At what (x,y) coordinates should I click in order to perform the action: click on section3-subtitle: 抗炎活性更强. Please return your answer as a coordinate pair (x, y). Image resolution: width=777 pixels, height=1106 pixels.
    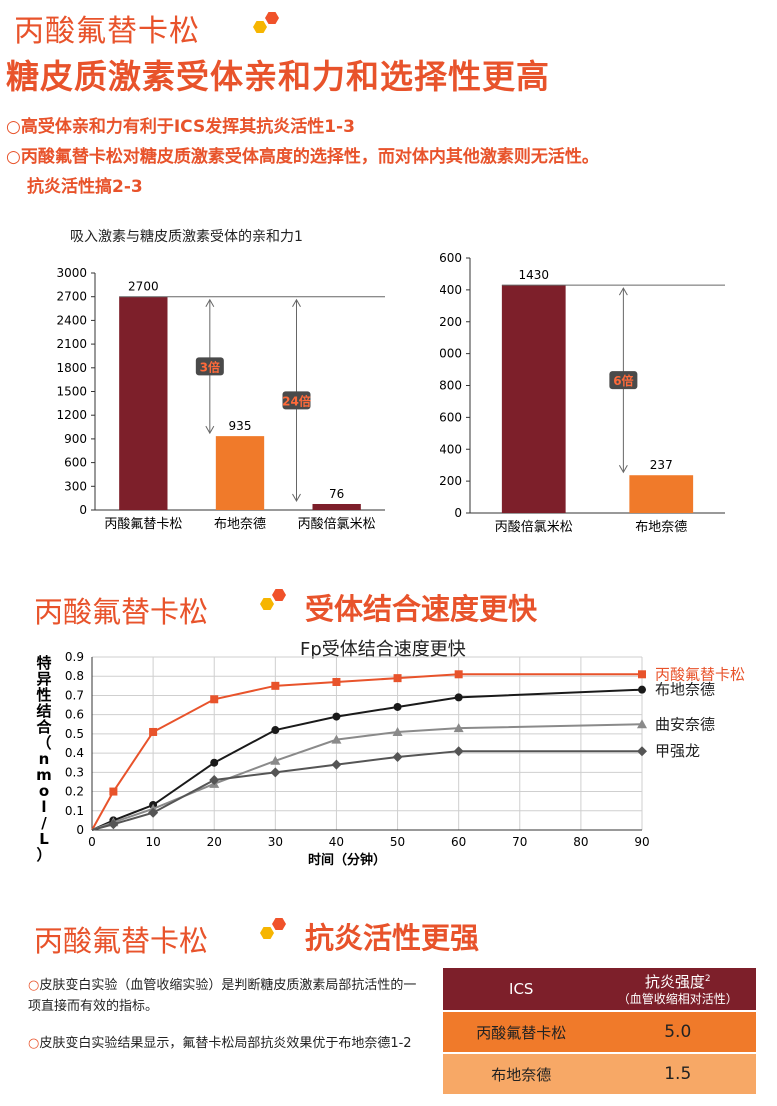
    Looking at the image, I should click on (392, 938).